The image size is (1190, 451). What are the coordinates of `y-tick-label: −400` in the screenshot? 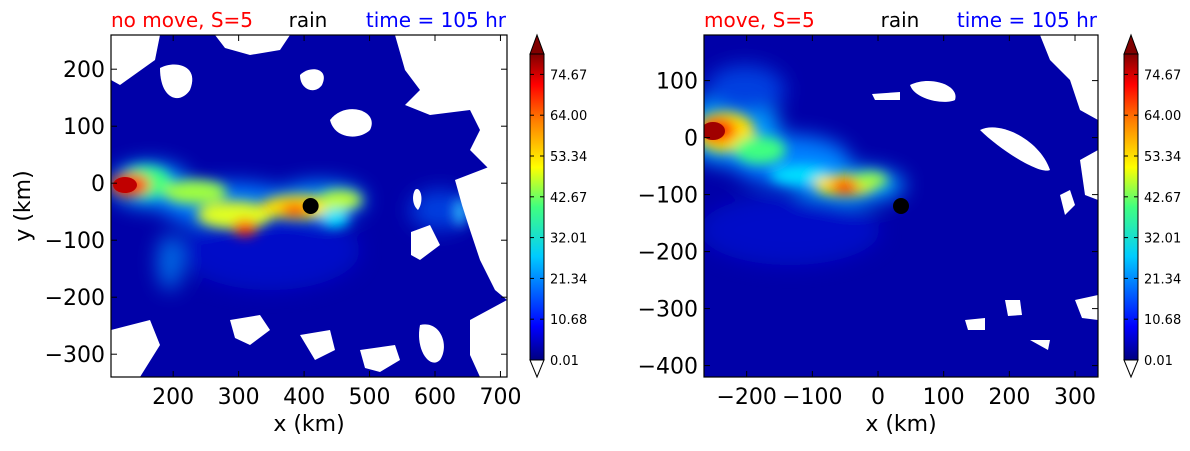 It's located at (668, 367).